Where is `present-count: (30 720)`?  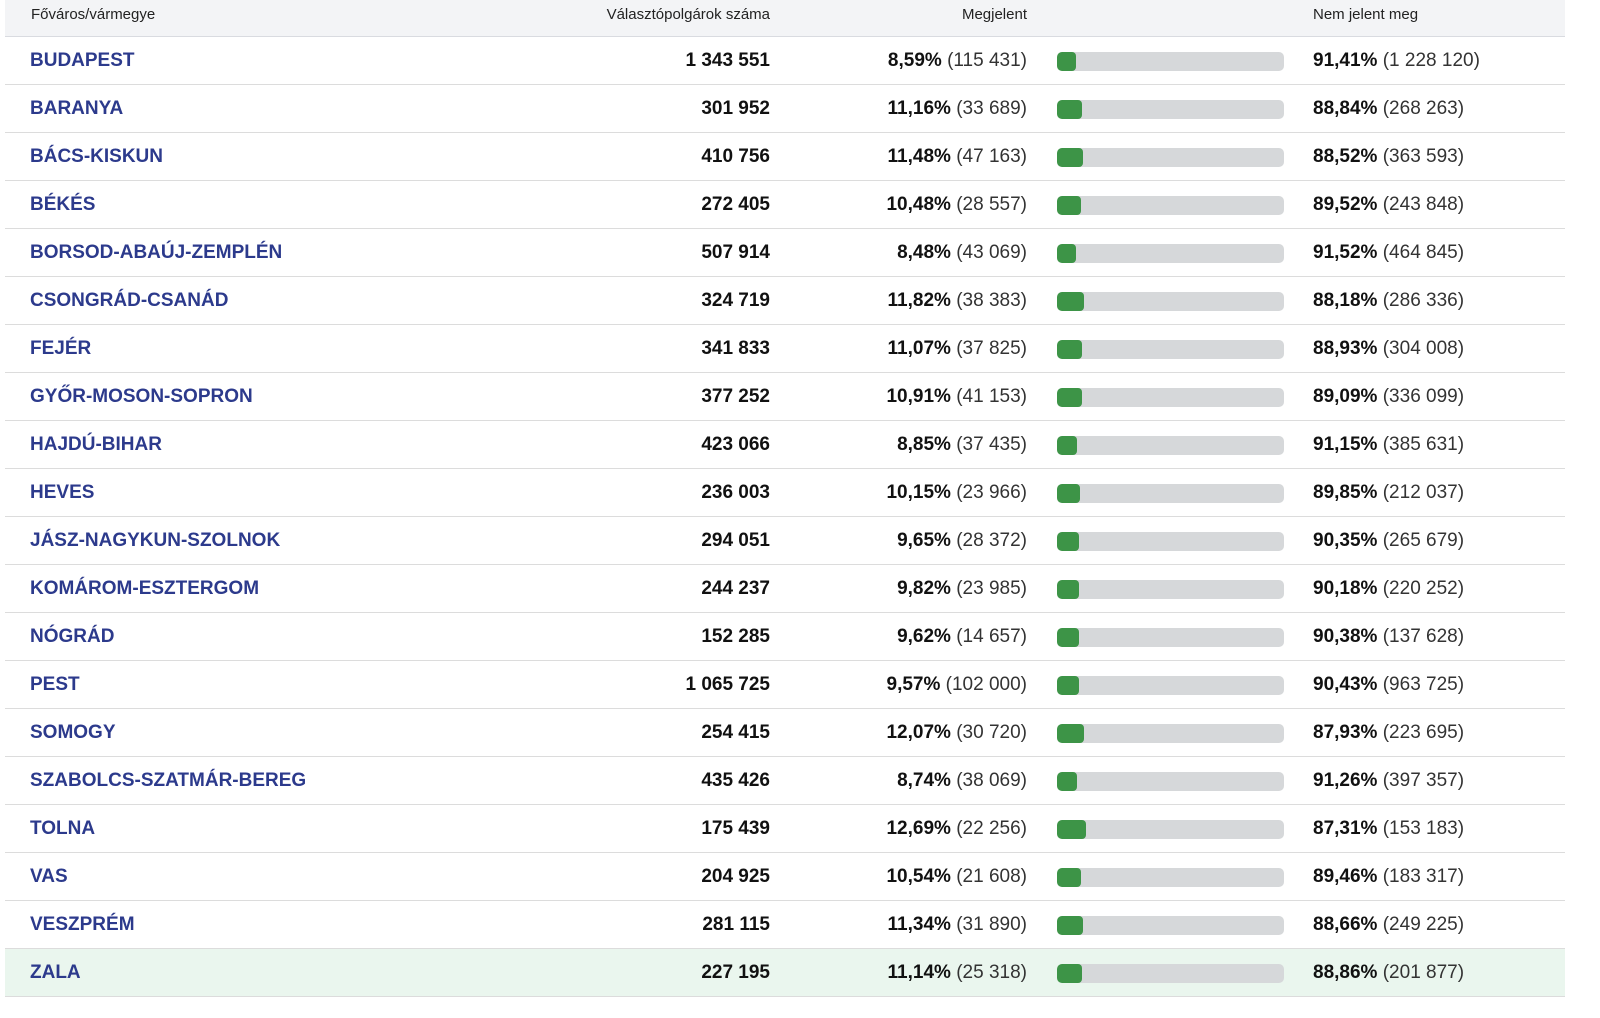
present-count: (30 720) is located at coordinates (991, 732).